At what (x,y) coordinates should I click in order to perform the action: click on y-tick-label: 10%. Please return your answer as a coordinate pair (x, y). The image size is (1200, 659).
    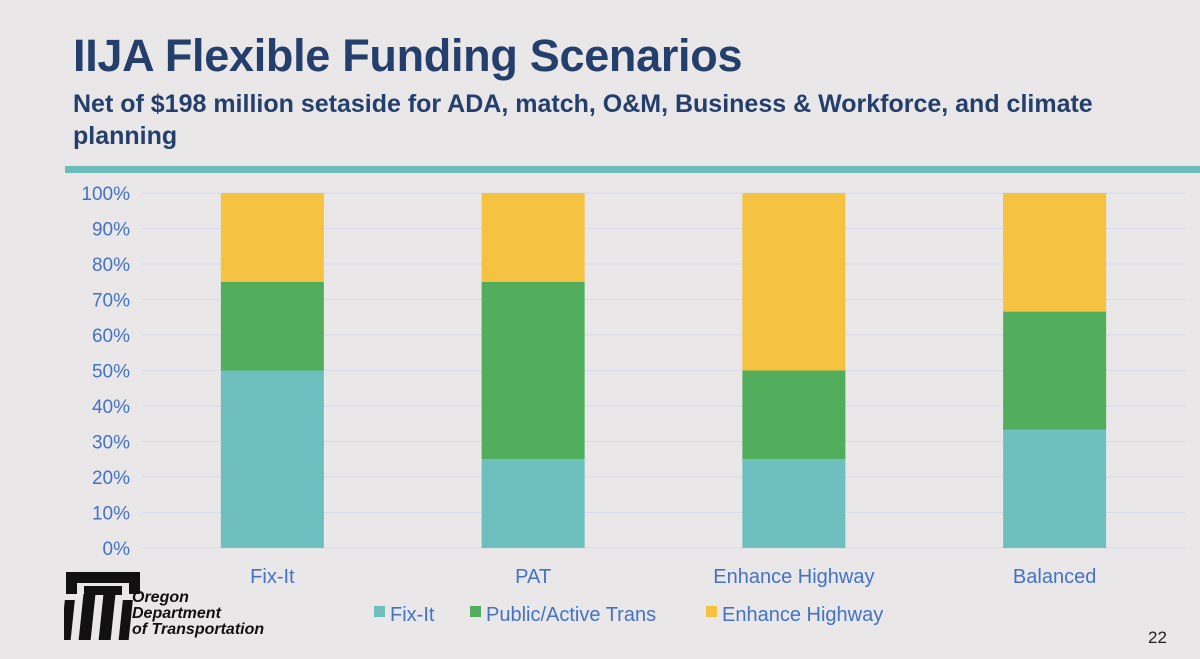
    Looking at the image, I should click on (111, 514).